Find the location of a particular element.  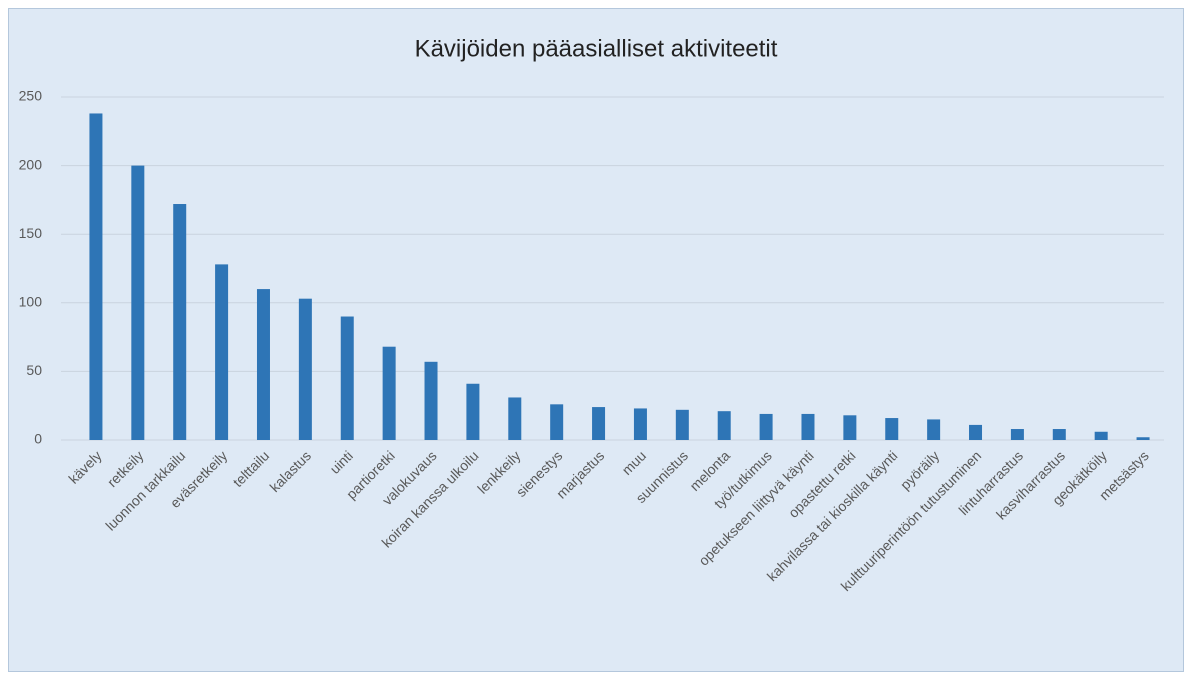

y-tick-label: 50 is located at coordinates (34, 370).